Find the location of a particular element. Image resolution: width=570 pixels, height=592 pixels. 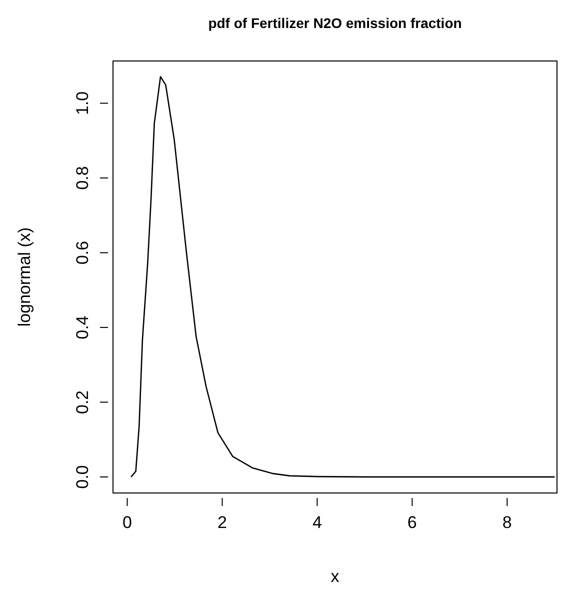

y-tick-label: 0.8 is located at coordinates (82, 178).